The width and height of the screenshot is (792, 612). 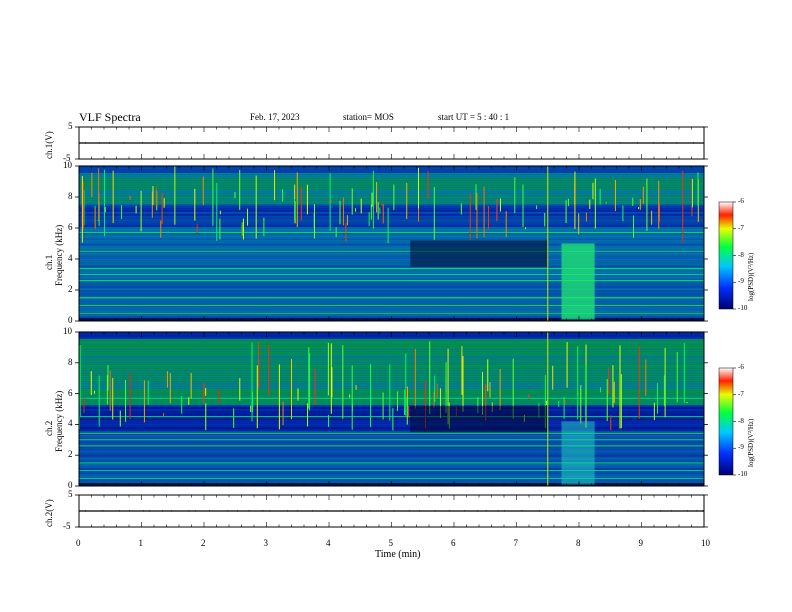 What do you see at coordinates (141, 543) in the screenshot?
I see `x-tick-label: 1` at bounding box center [141, 543].